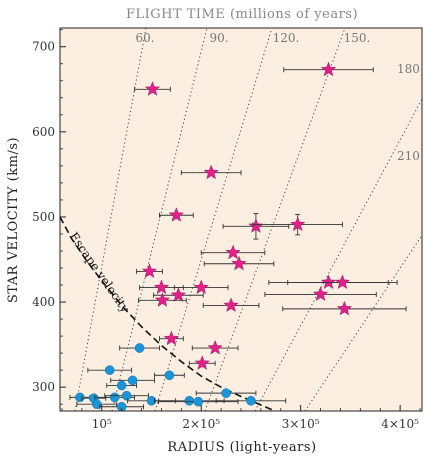 The image size is (430, 461). I want to click on y-axis-ticks: 300 400 500 600 700, so click(49, 217).